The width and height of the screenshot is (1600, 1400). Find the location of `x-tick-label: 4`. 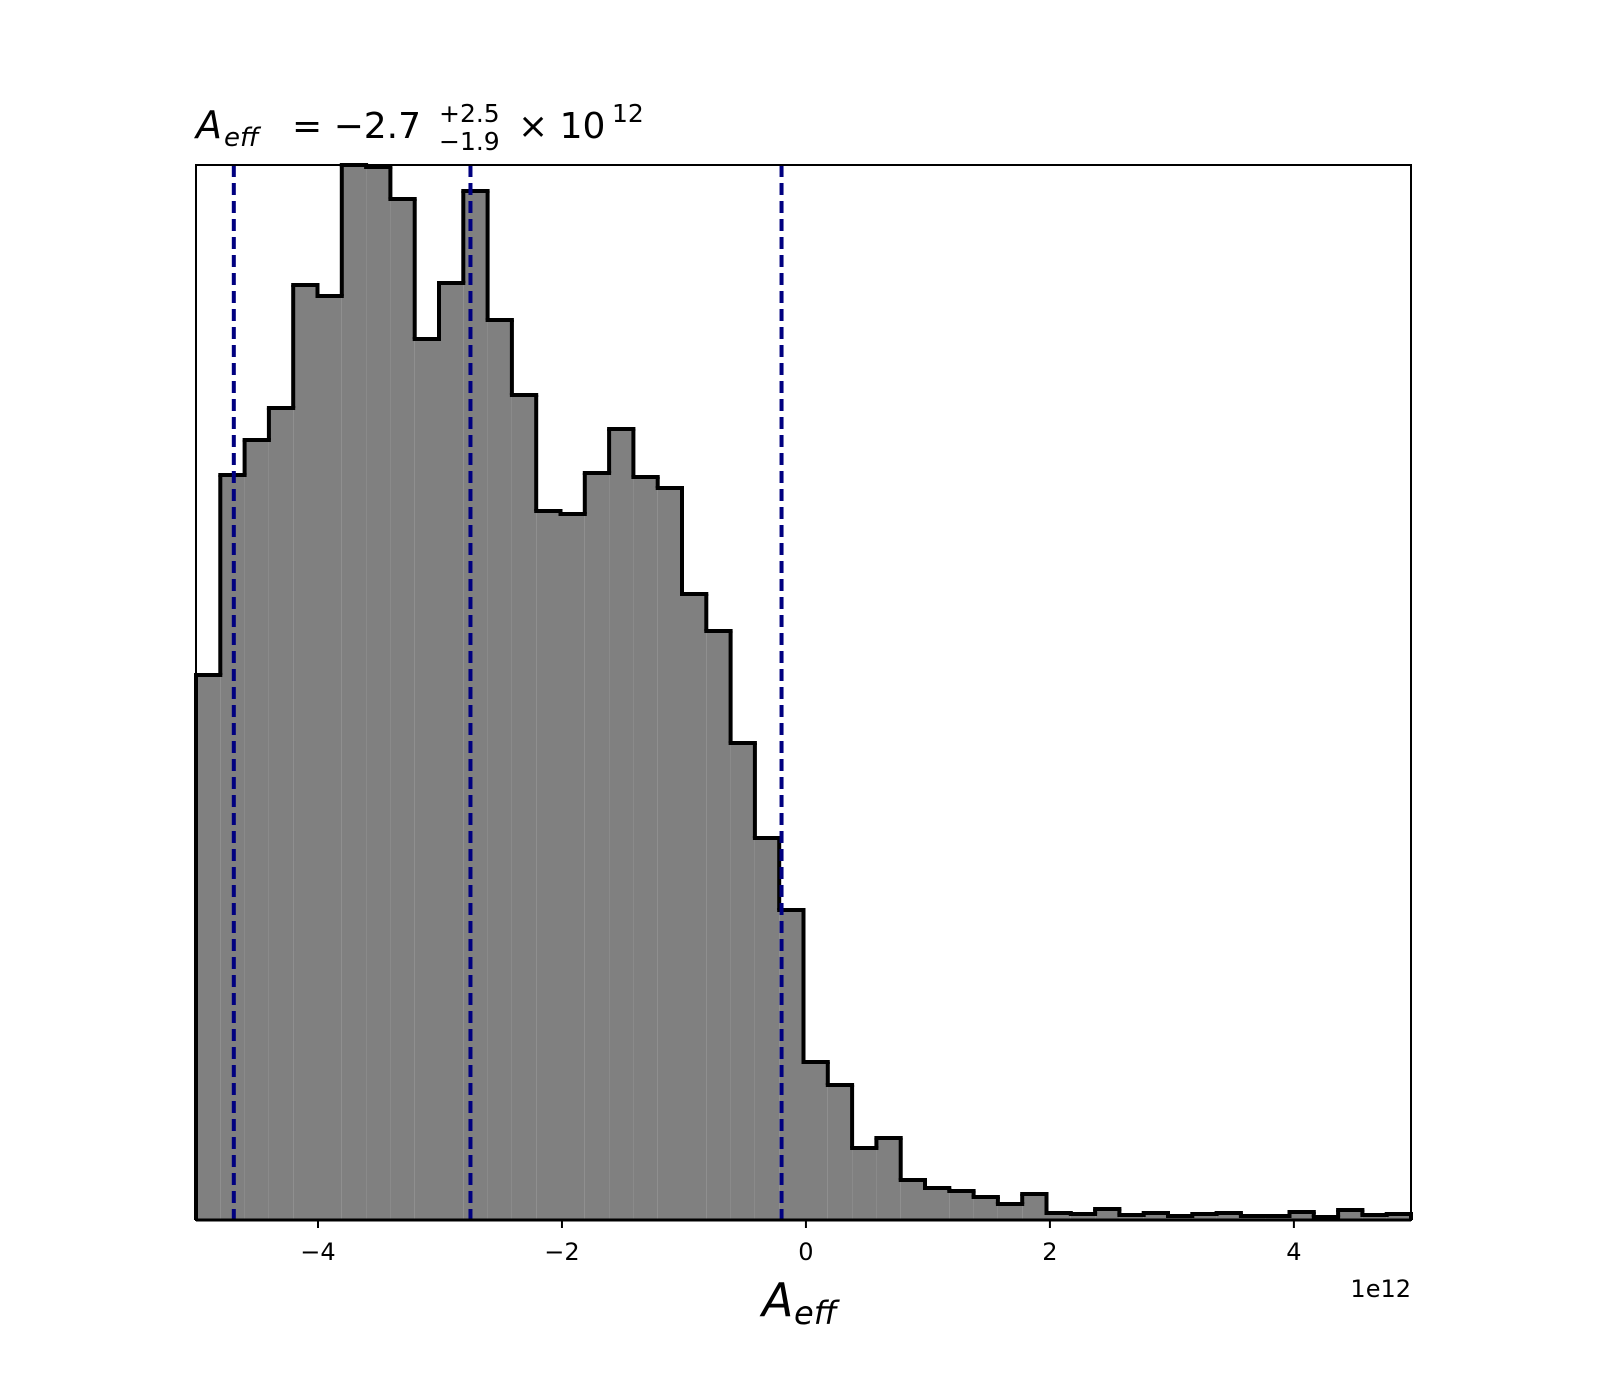

x-tick-label: 4 is located at coordinates (1293, 1252).